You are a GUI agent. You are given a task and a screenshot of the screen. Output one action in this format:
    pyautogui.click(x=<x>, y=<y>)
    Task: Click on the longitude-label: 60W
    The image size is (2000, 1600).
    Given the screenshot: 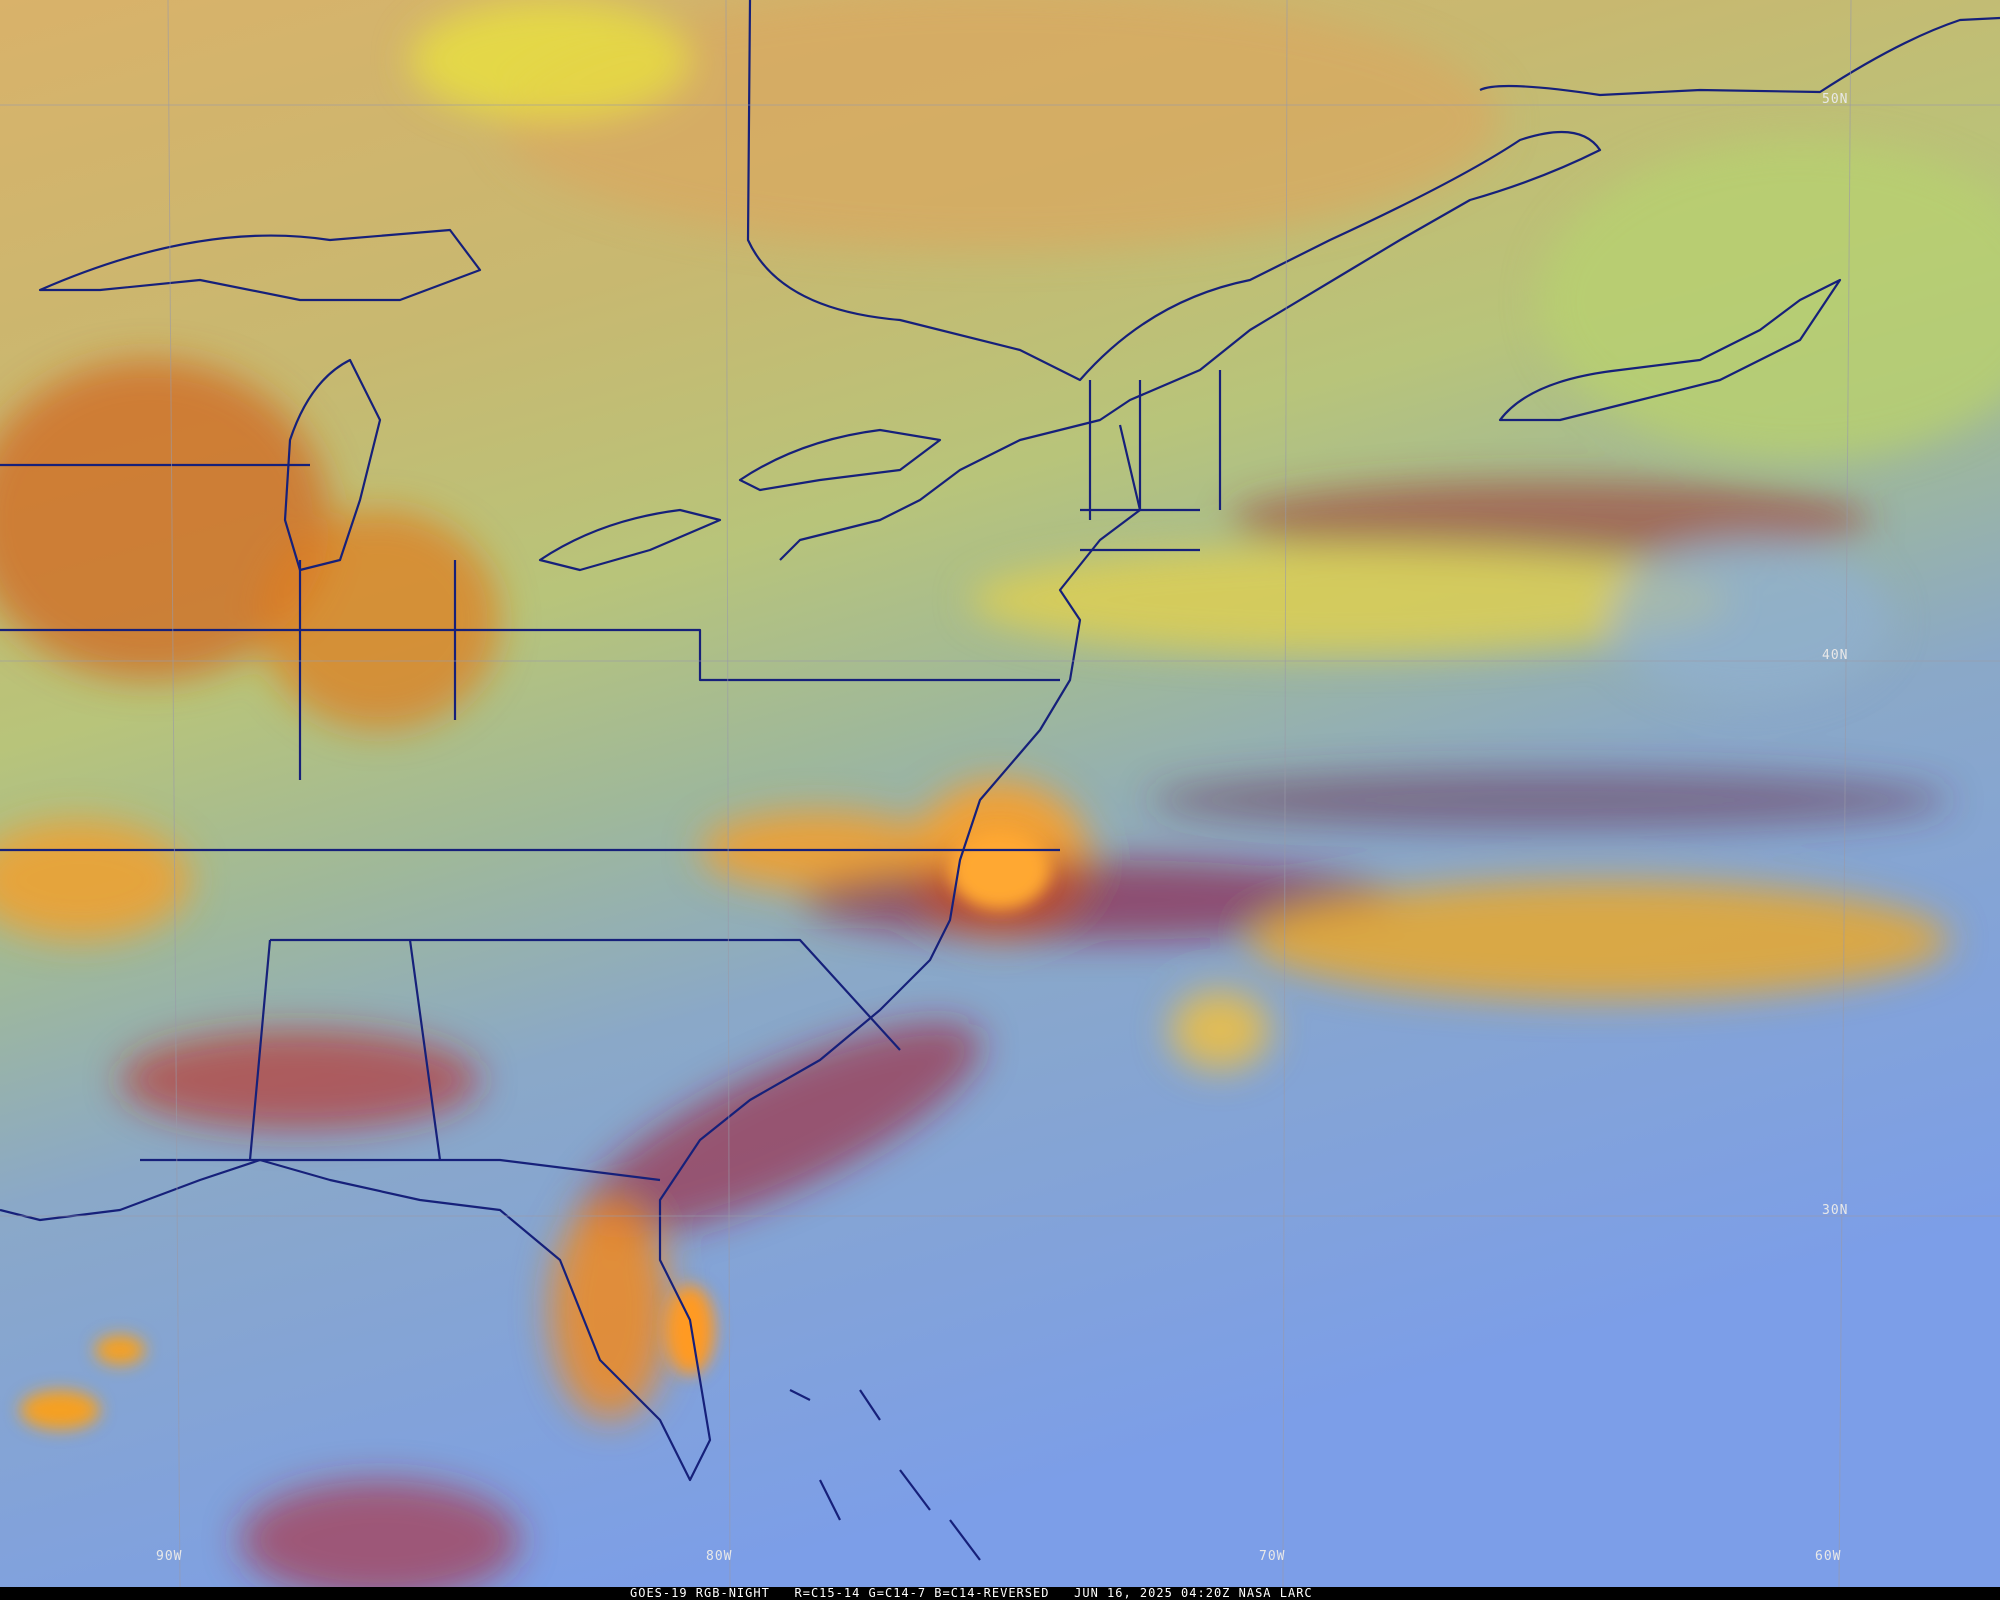 What is the action you would take?
    pyautogui.click(x=1828, y=1556)
    